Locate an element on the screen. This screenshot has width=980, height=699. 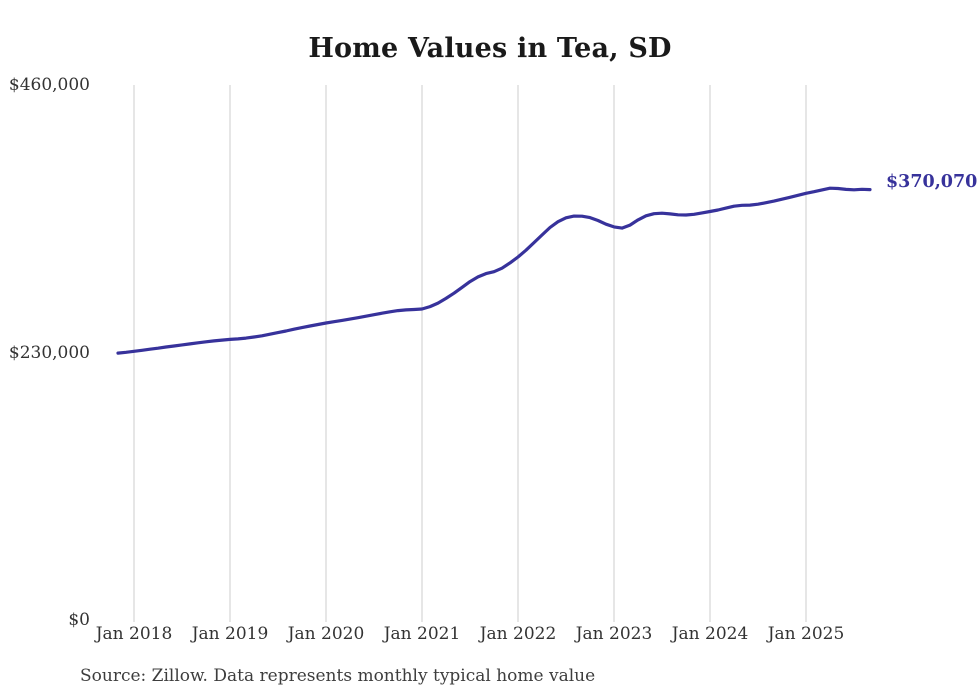
y-tick-label-230000: $230,000 is located at coordinates (49, 353).